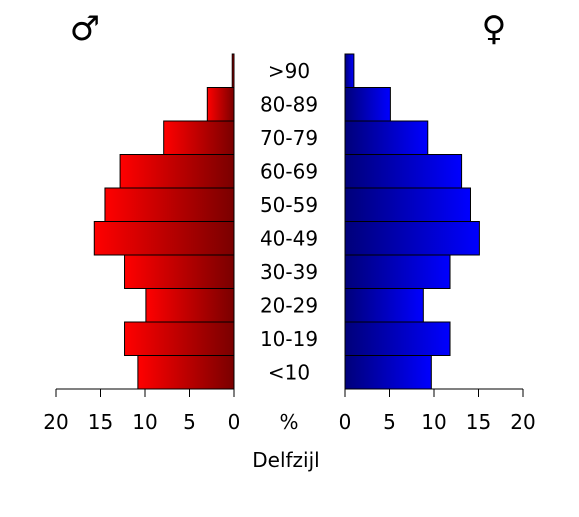  What do you see at coordinates (85, 29) in the screenshot?
I see `male-symbol: ♂` at bounding box center [85, 29].